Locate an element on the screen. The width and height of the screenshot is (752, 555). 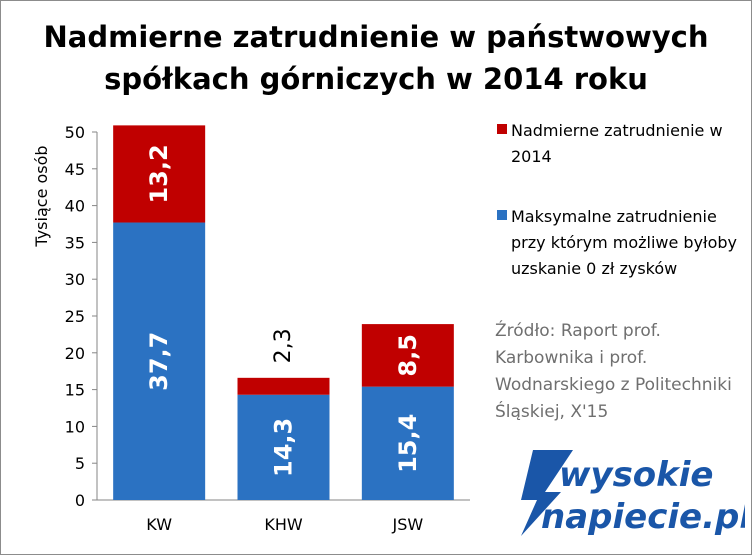
bar-max-kw is located at coordinates (159, 361).